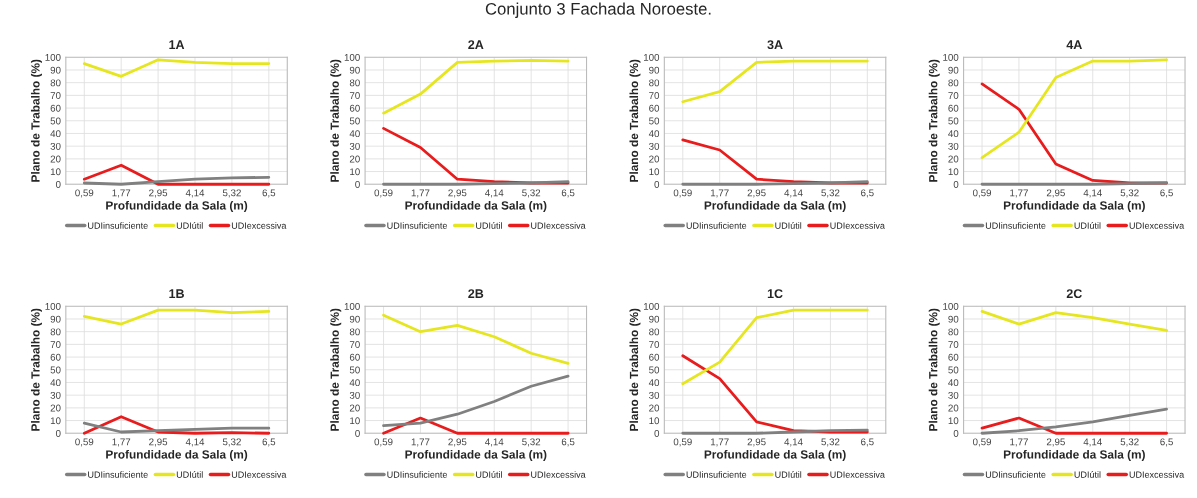 The height and width of the screenshot is (498, 1197). Describe the element at coordinates (476, 44) in the screenshot. I see `chart-title: 2A` at that location.